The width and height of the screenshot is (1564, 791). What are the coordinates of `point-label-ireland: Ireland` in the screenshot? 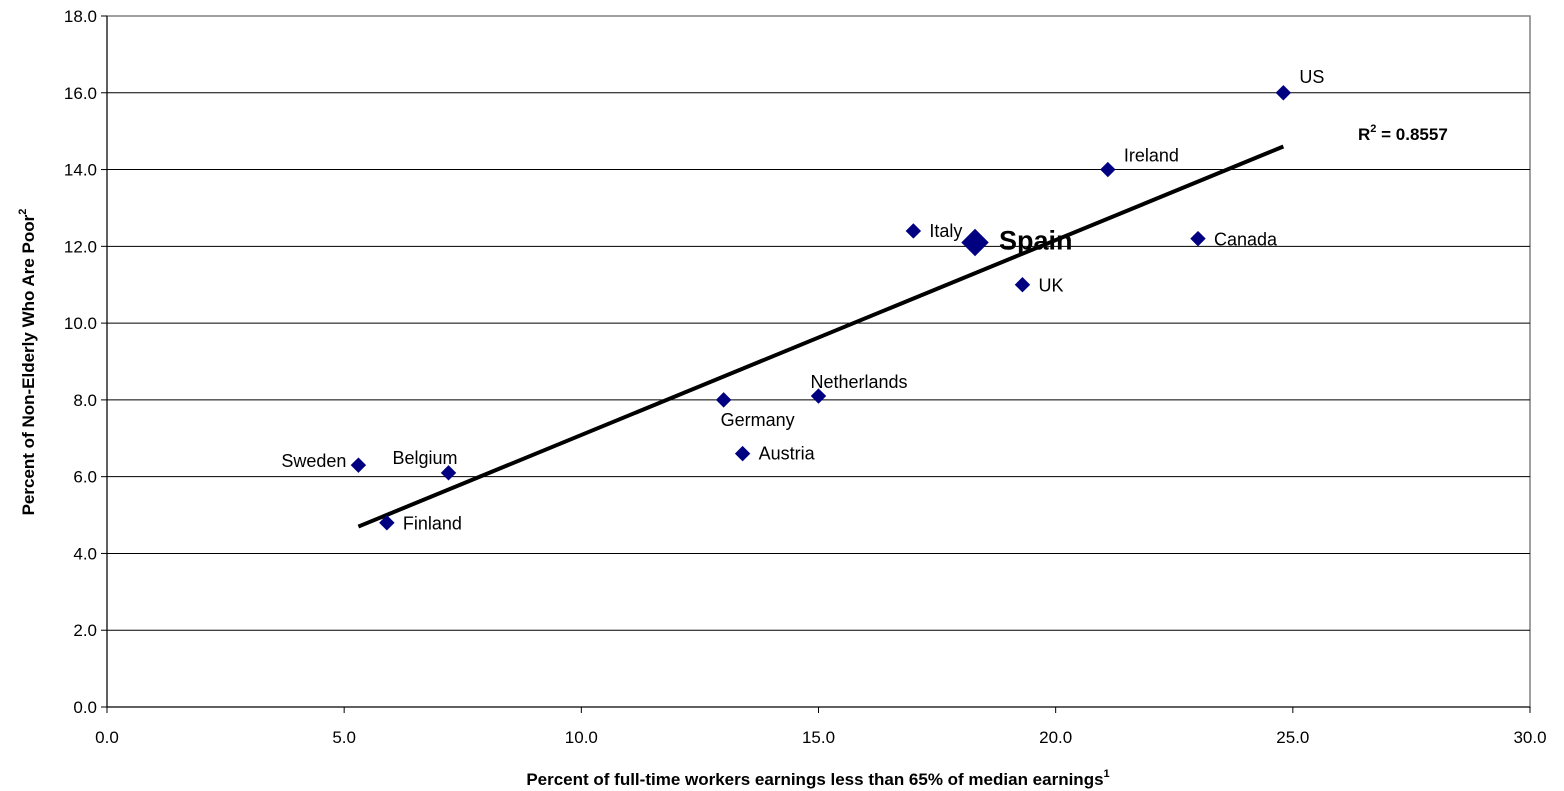 It's located at (1151, 156).